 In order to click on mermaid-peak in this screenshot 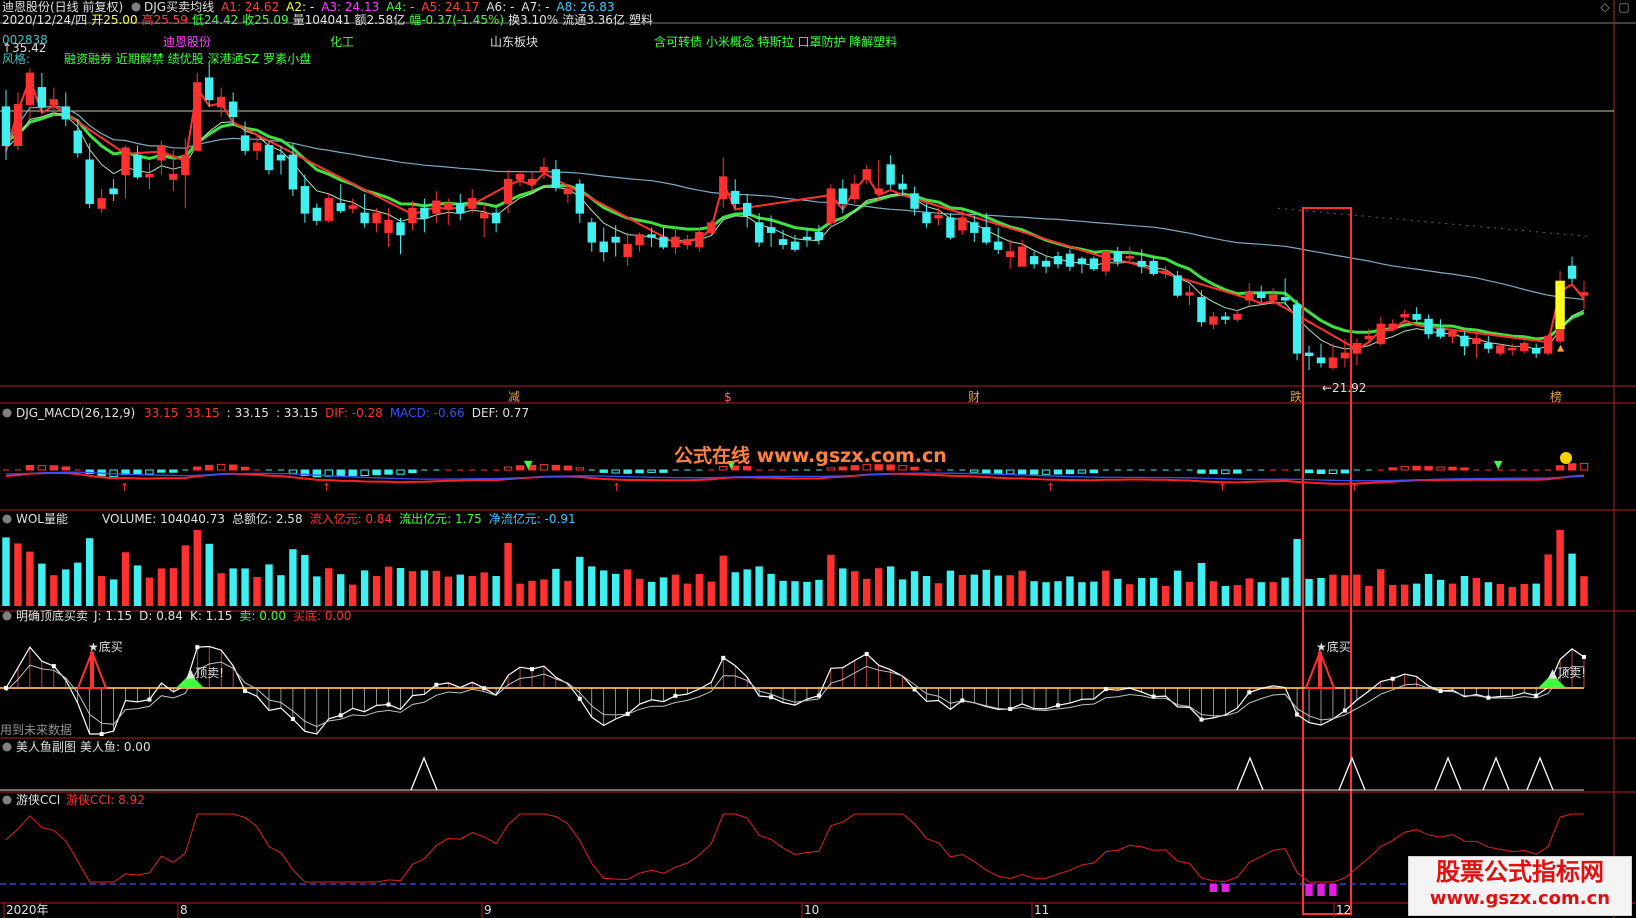, I will do `click(424, 773)`.